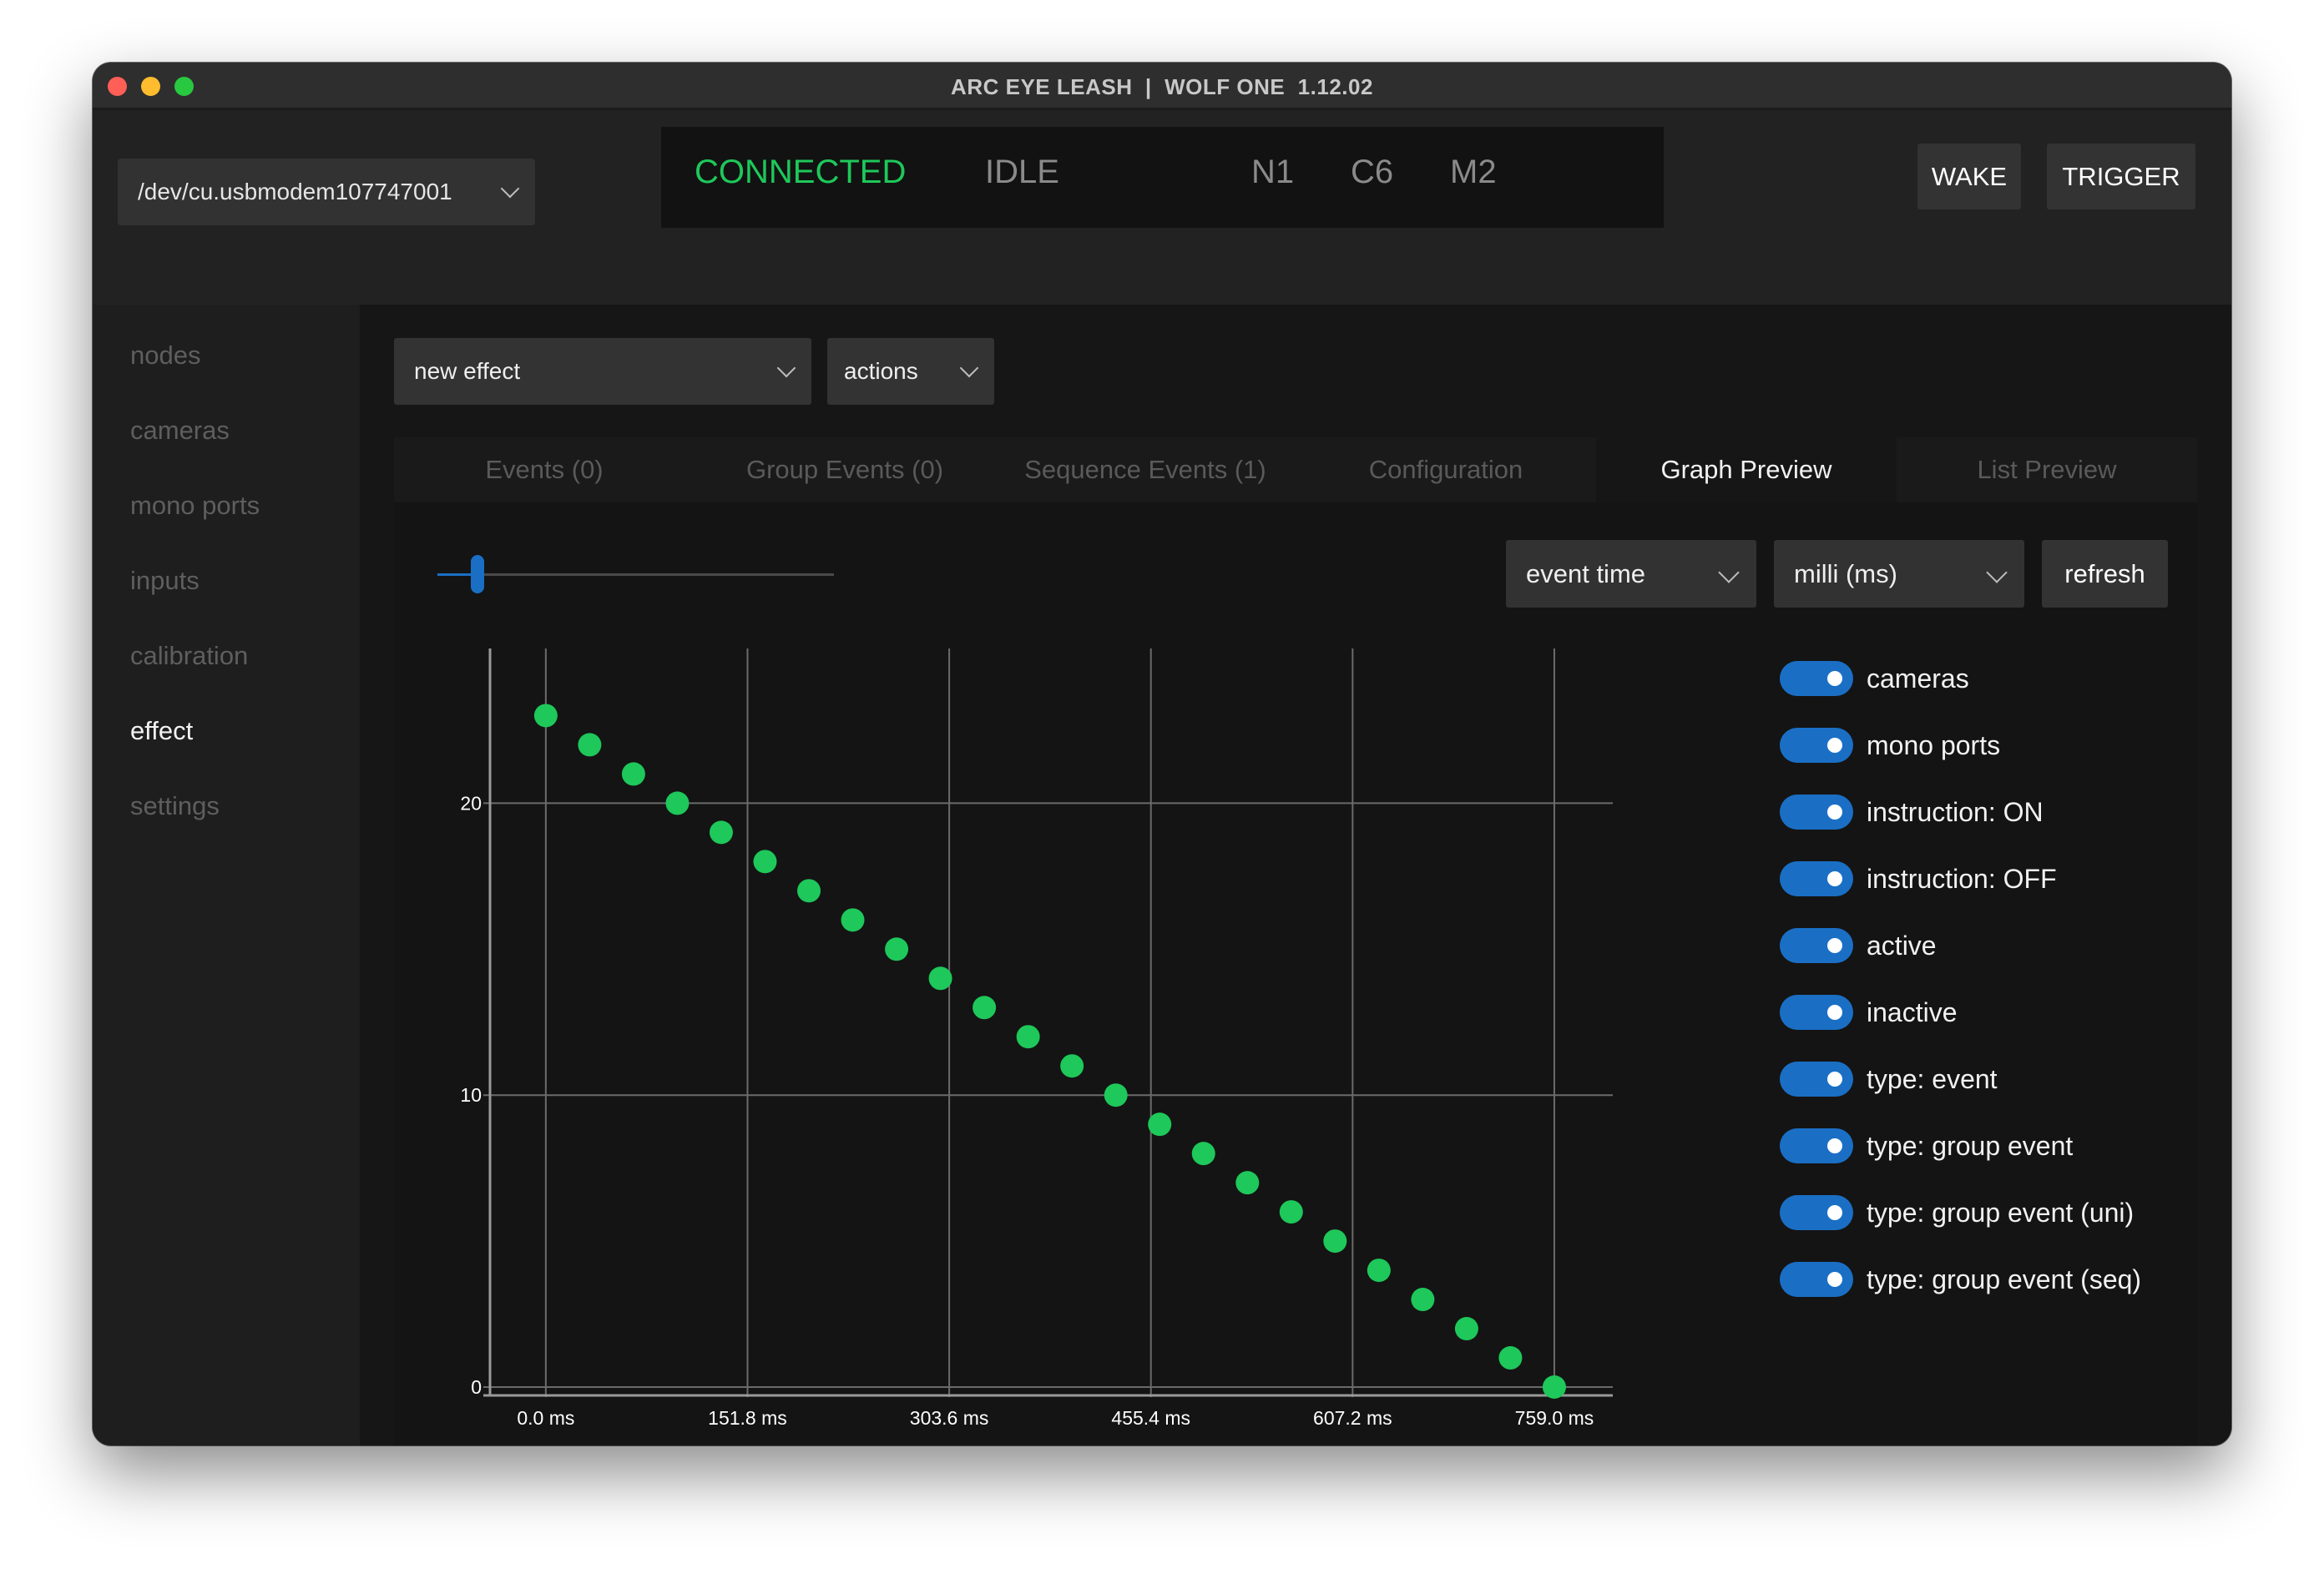 Image resolution: width=2324 pixels, height=1569 pixels. I want to click on toggle-label: mono ports, so click(1934, 745).